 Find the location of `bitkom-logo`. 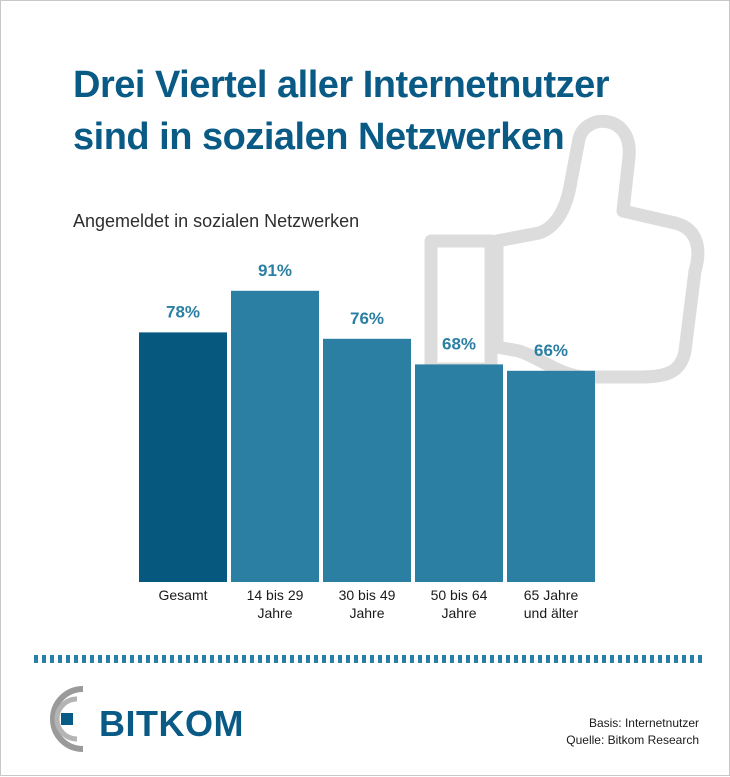

bitkom-logo is located at coordinates (67, 719).